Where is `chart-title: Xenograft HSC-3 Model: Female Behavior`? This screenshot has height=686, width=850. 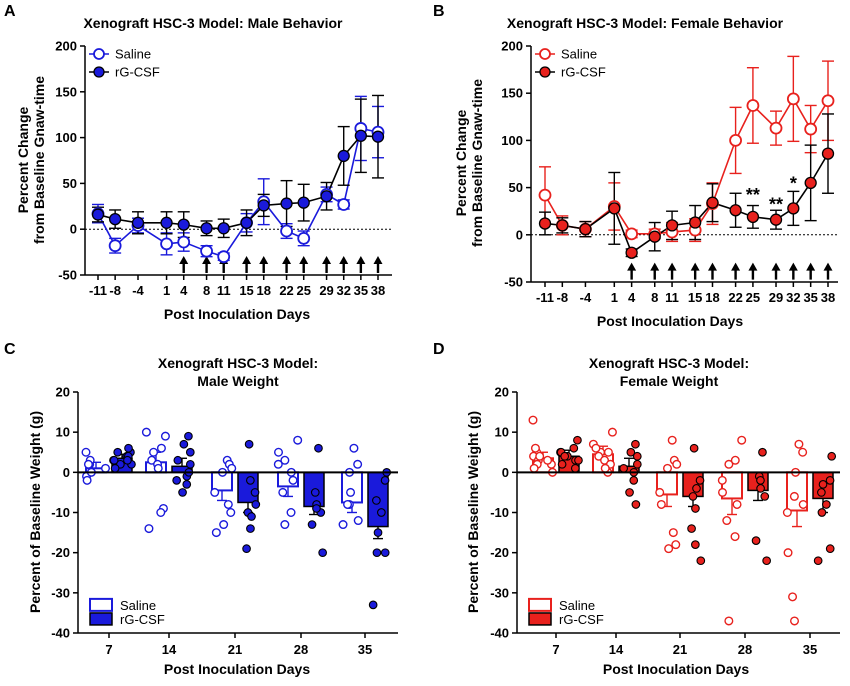
chart-title: Xenograft HSC-3 Model: Female Behavior is located at coordinates (645, 23).